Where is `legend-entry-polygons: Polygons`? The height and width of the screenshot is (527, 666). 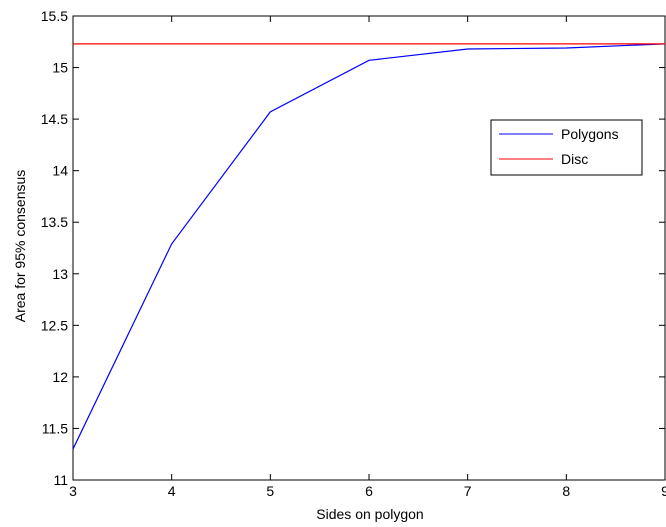
legend-entry-polygons: Polygons is located at coordinates (590, 134).